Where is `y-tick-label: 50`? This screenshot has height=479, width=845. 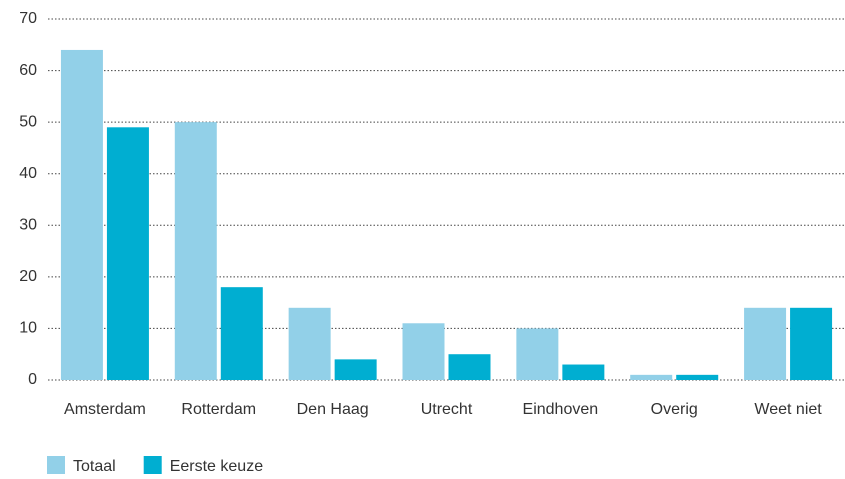
y-tick-label: 50 is located at coordinates (28, 121).